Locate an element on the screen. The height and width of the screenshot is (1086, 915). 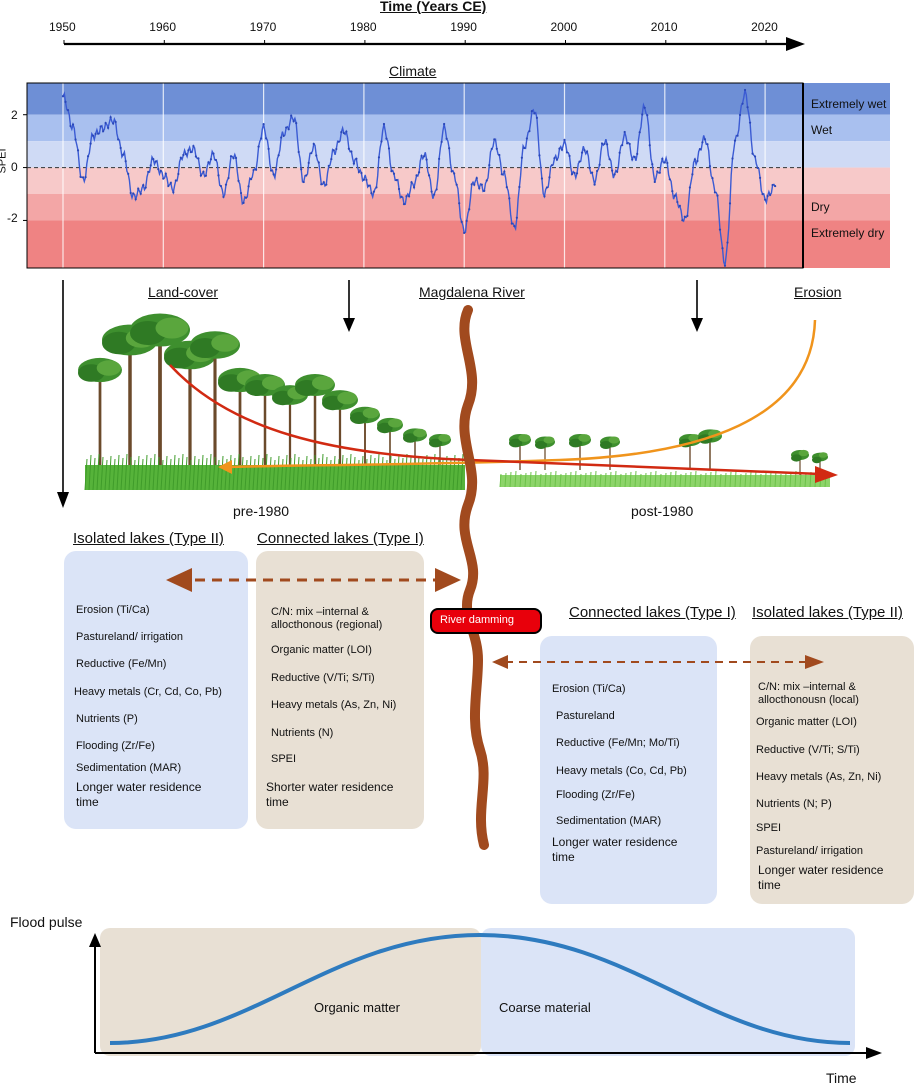
y-tick-0: 0 is located at coordinates (14, 167).